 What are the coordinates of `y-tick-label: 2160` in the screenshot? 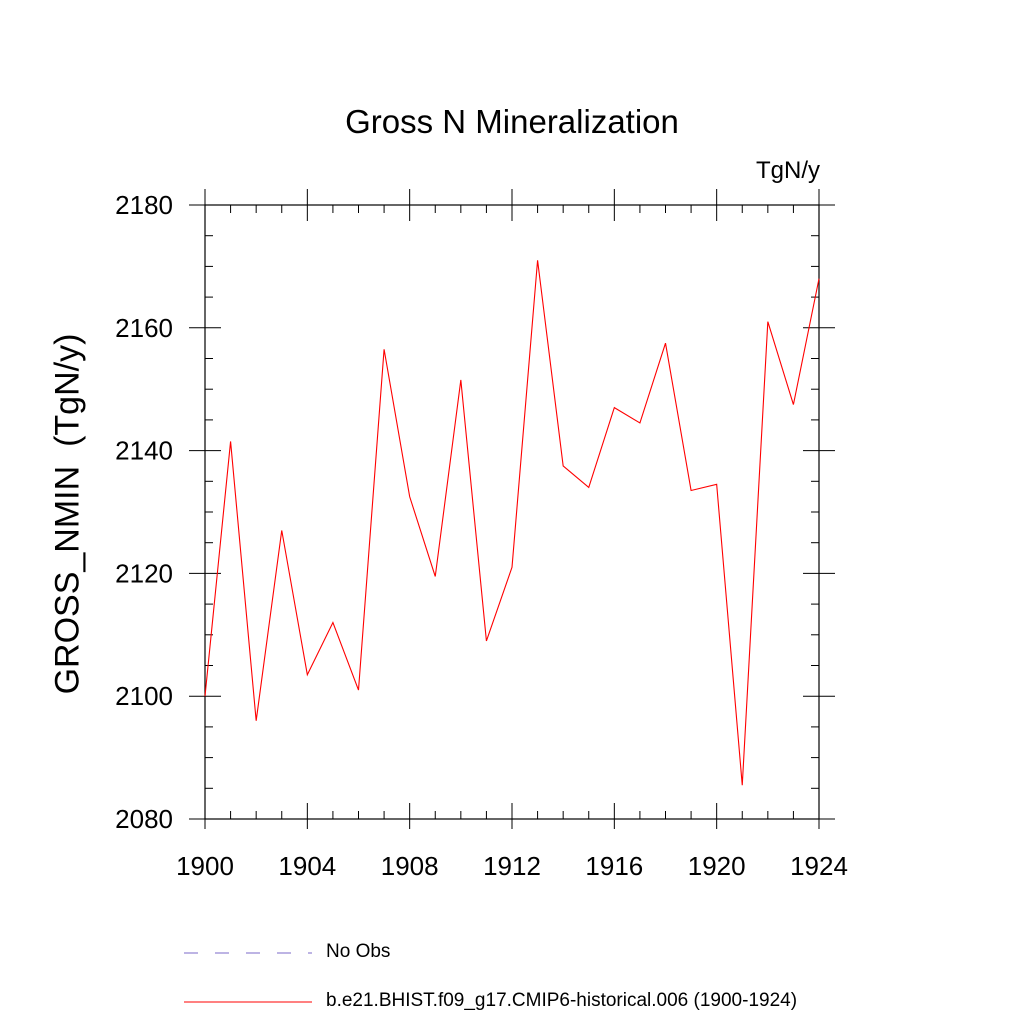 It's located at (144, 328).